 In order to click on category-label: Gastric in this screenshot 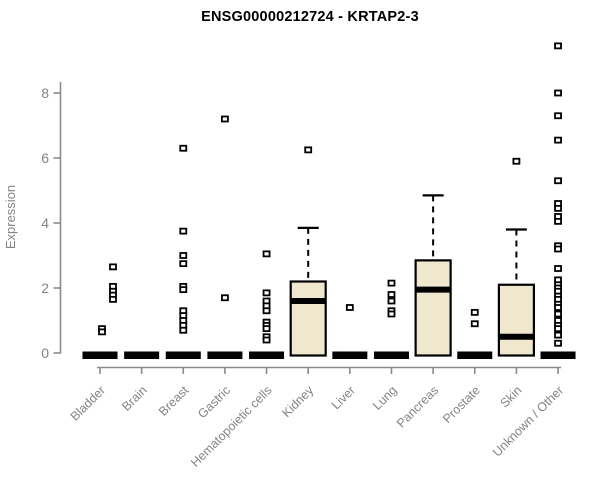, I will do `click(214, 402)`.